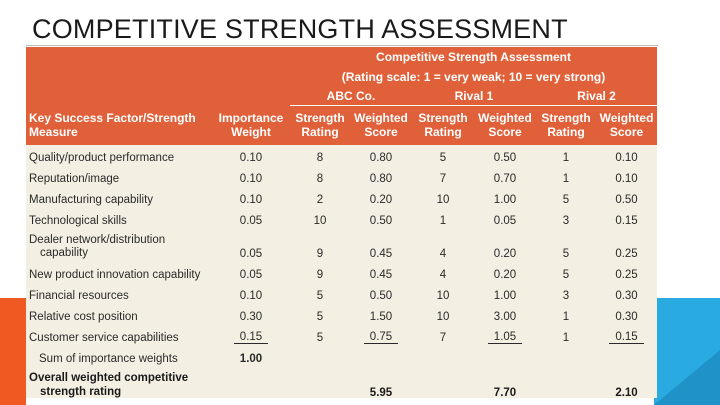 This screenshot has width=720, height=405. I want to click on column-header-r2-rating: Strength Rating, so click(566, 125).